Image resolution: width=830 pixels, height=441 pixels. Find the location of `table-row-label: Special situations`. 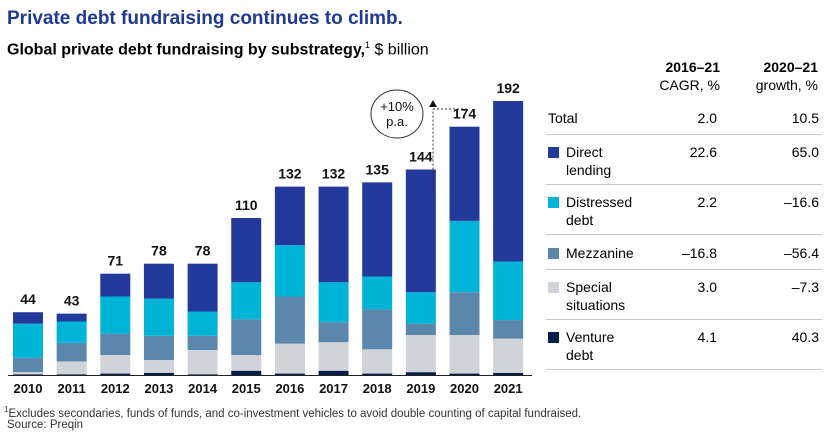

table-row-label: Special situations is located at coordinates (595, 296).